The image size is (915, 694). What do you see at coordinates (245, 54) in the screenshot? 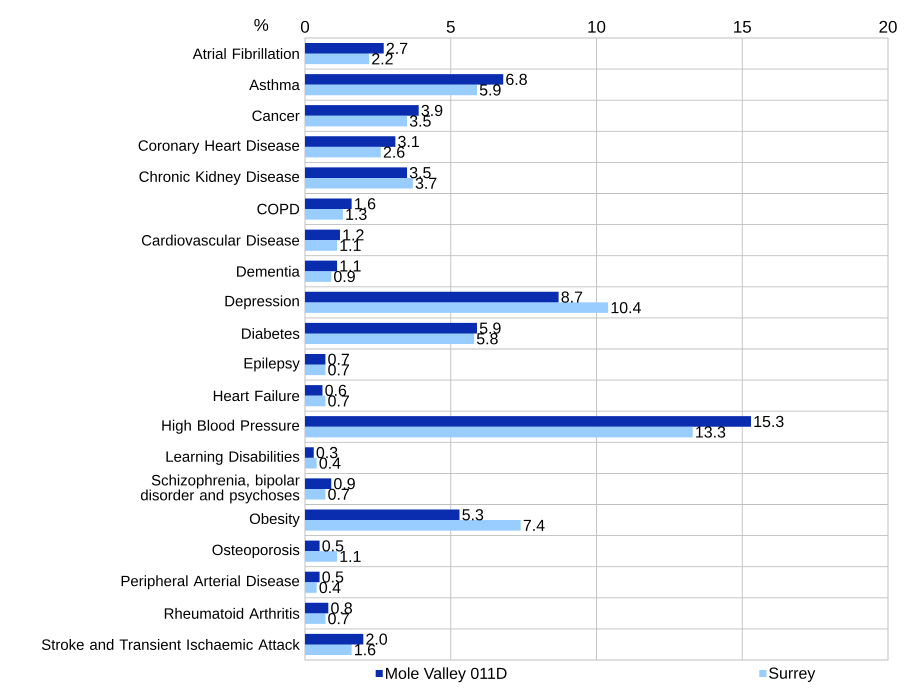
I see `y-tick-label: Atrial Fibrillation` at bounding box center [245, 54].